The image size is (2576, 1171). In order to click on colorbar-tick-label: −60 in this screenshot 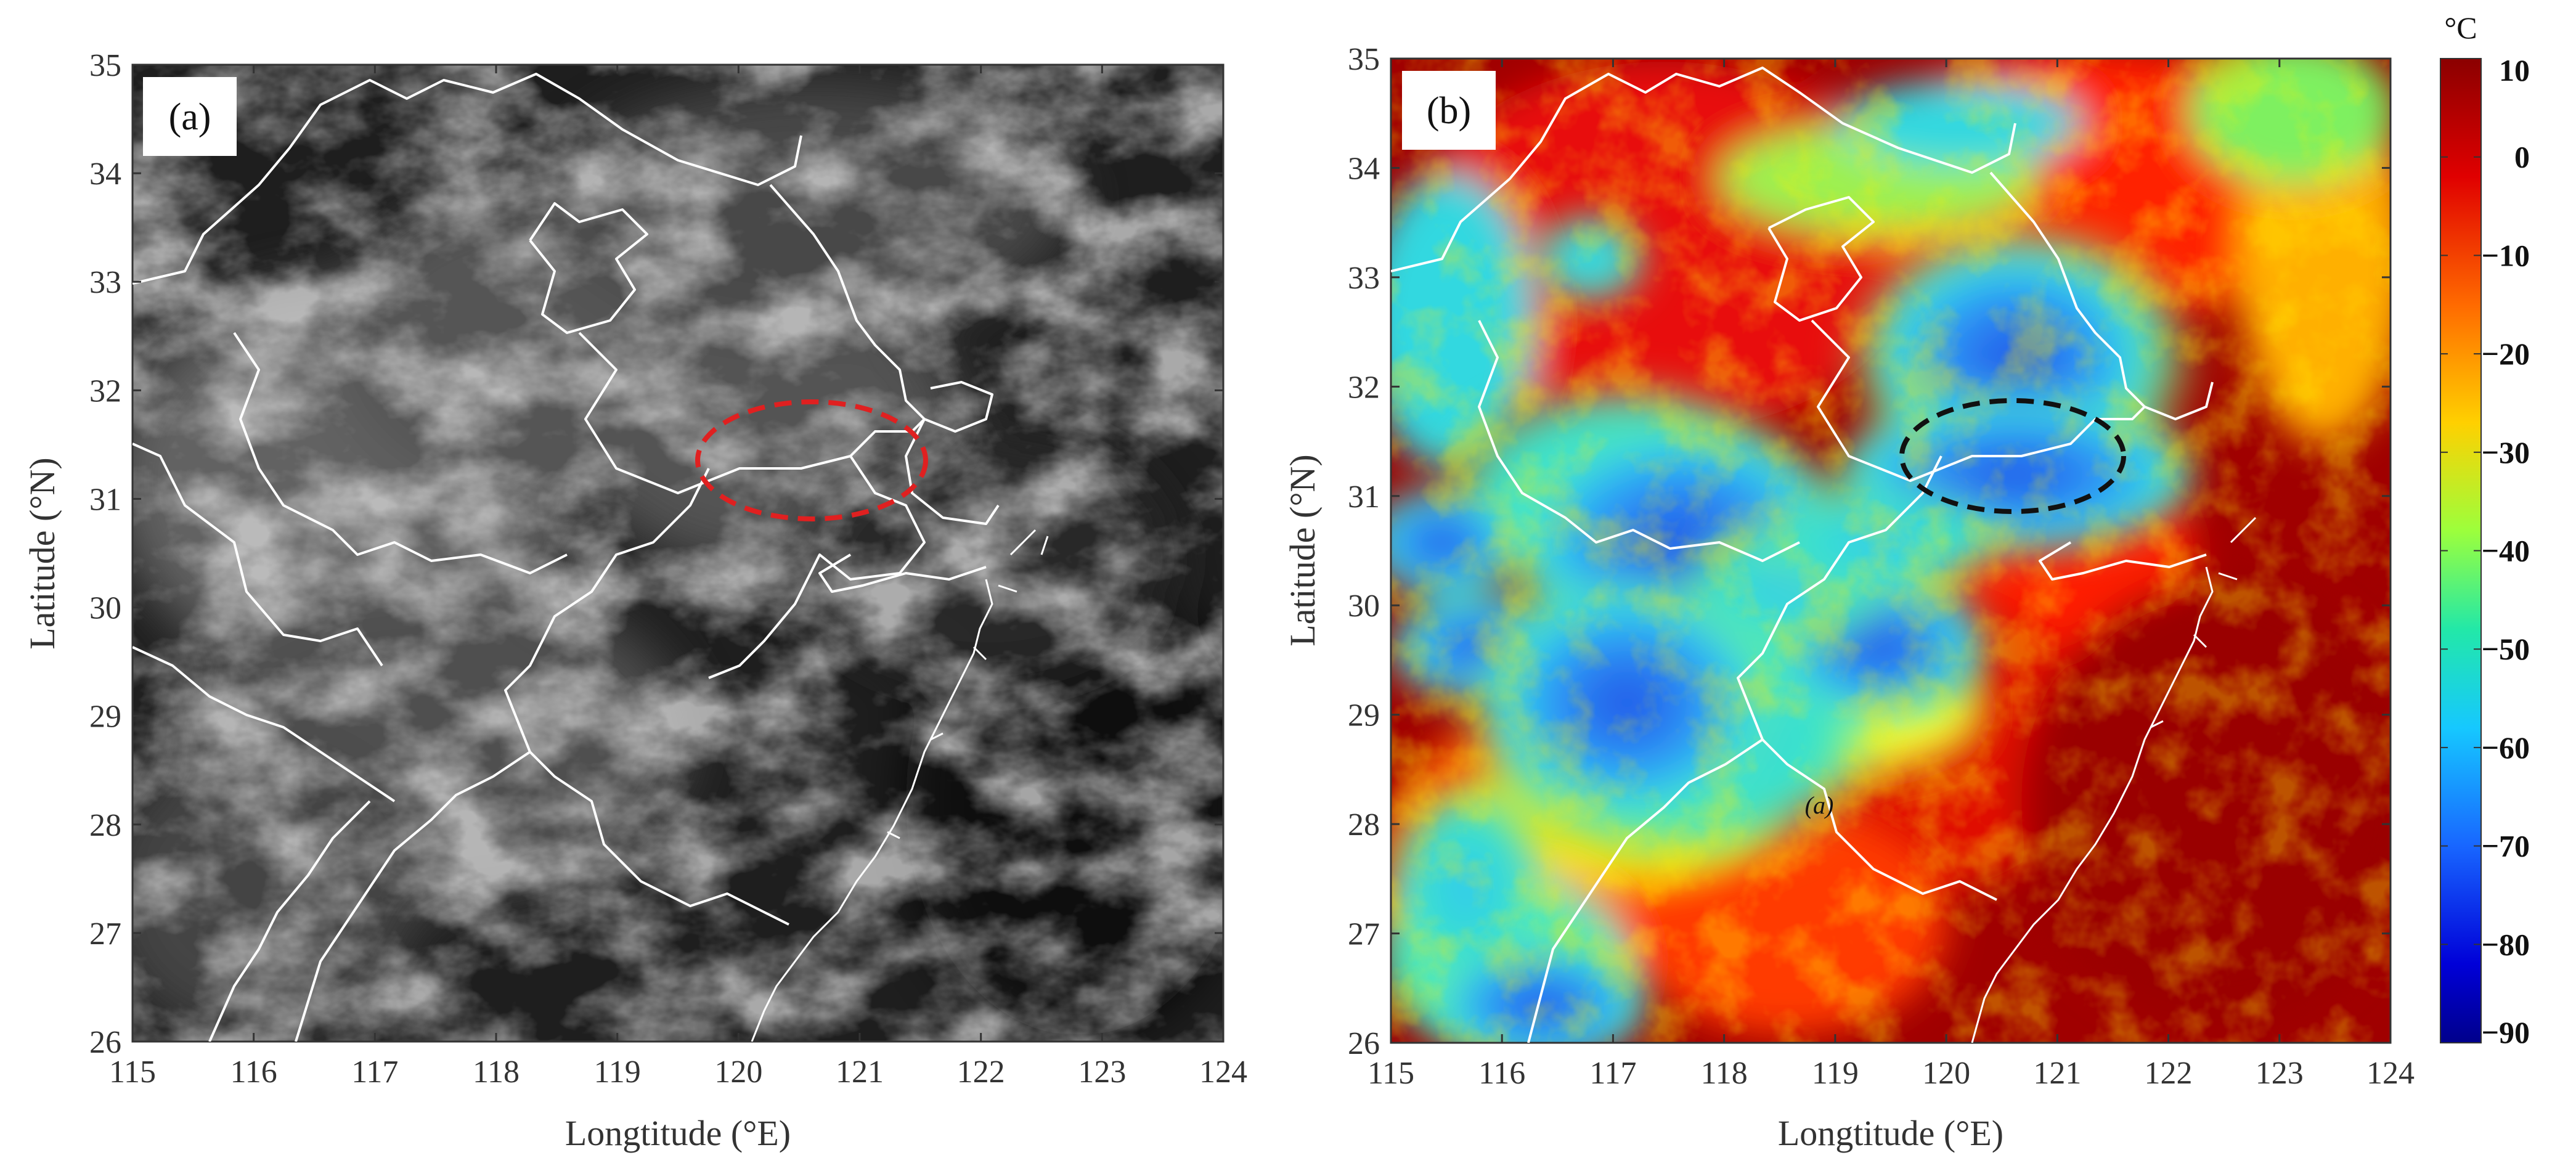, I will do `click(2506, 748)`.